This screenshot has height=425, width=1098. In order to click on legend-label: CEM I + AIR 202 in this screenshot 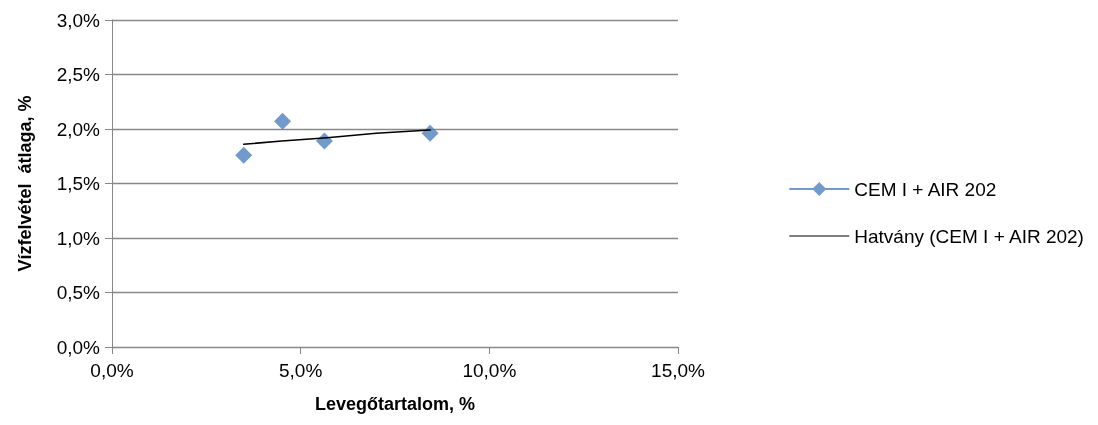, I will do `click(925, 189)`.